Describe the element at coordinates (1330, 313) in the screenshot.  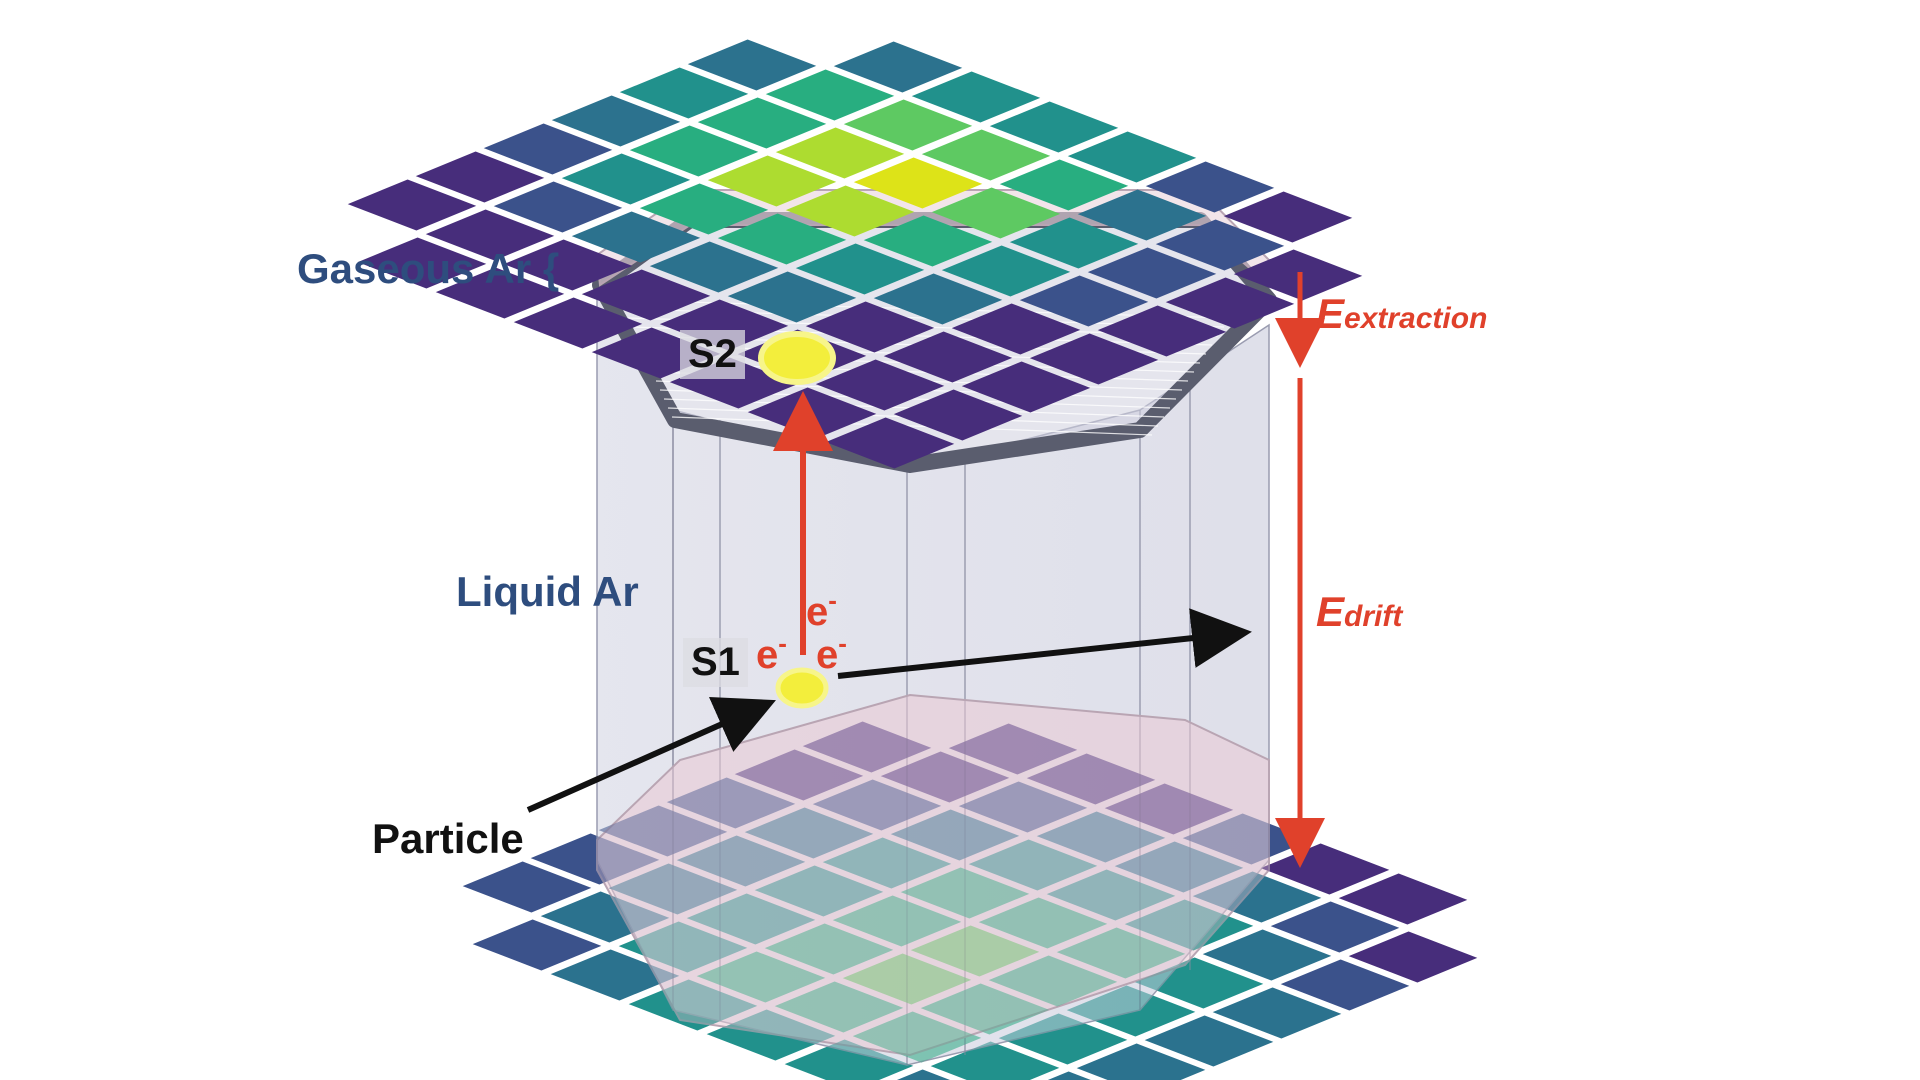
I see `e-extraction-main: E` at that location.